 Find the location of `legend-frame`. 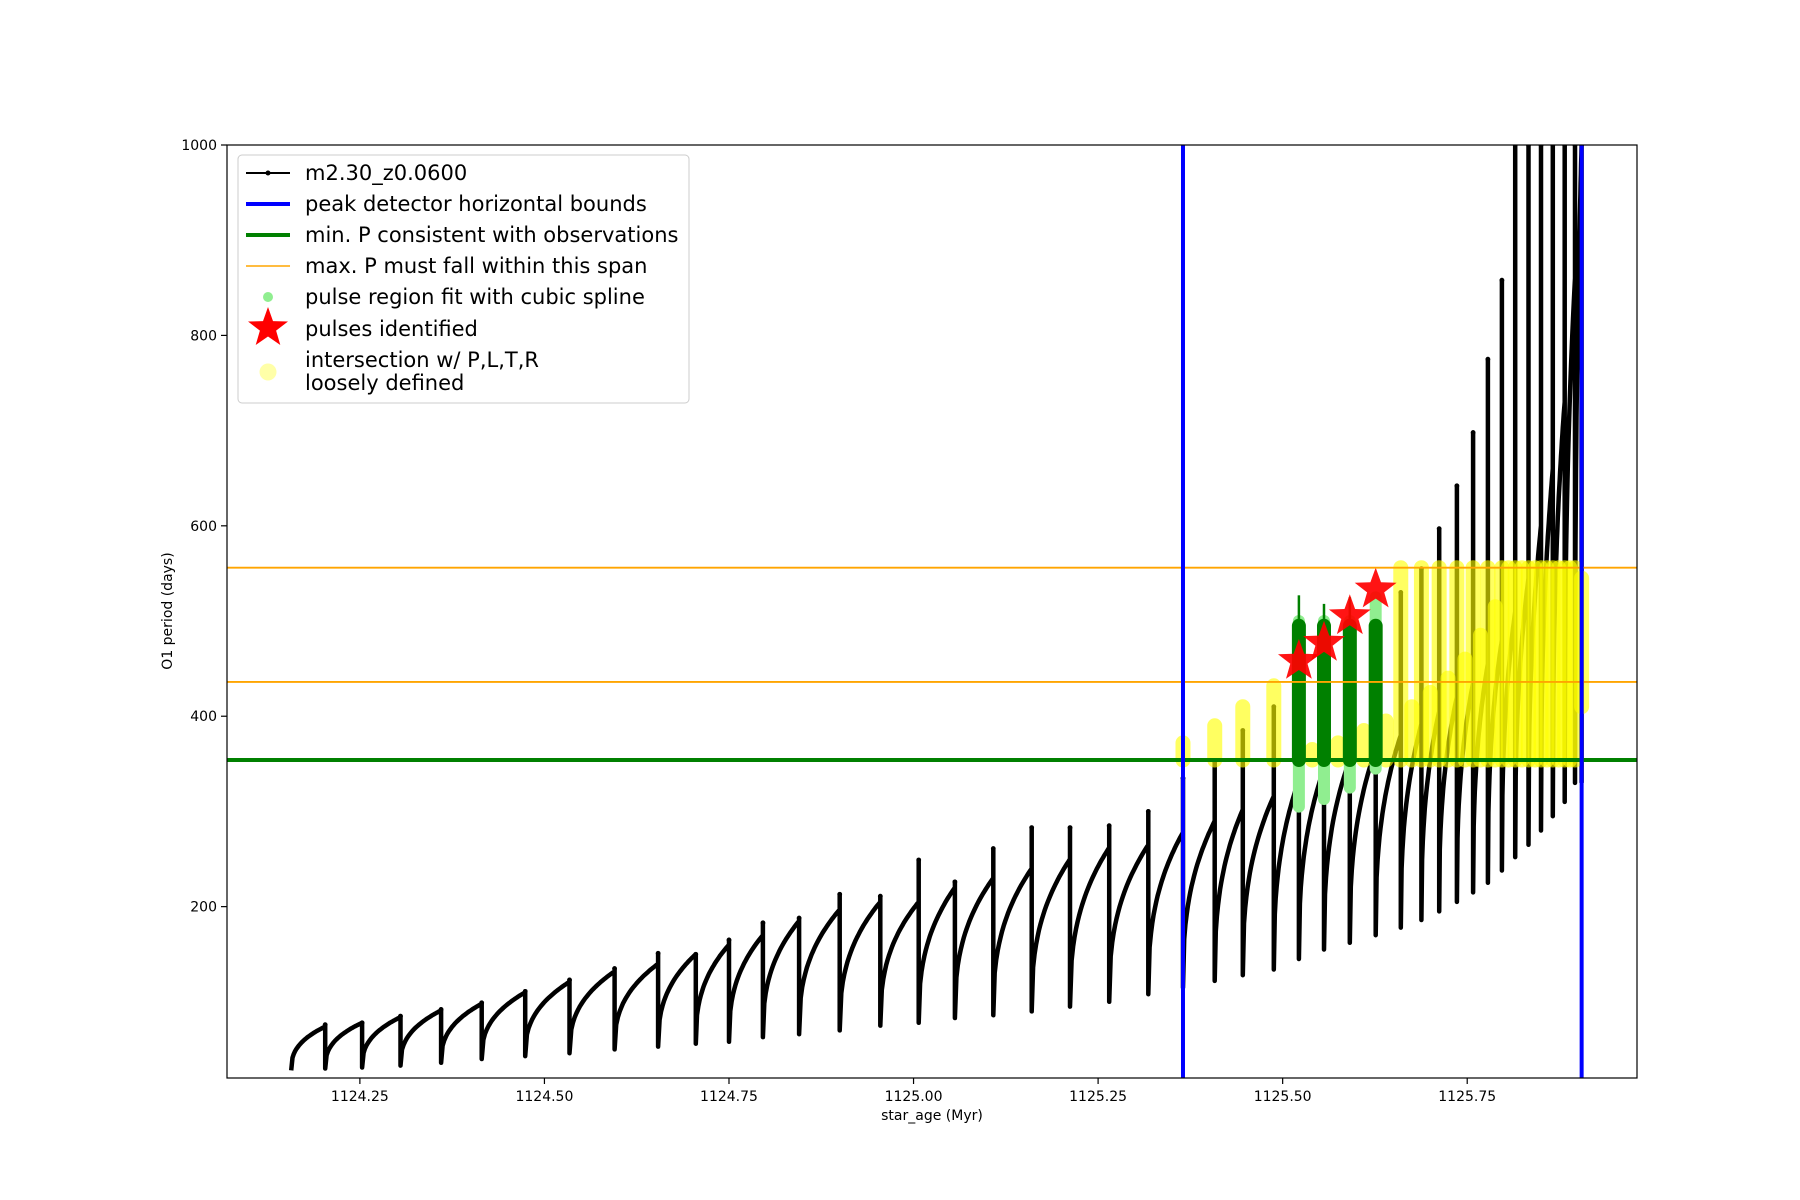

legend-frame is located at coordinates (463, 279).